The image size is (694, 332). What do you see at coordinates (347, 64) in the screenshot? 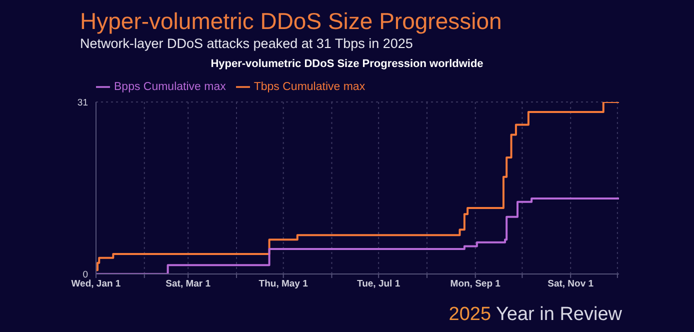
I see `text: Hyper-volumetric DDoS Size Progression worldwide` at bounding box center [347, 64].